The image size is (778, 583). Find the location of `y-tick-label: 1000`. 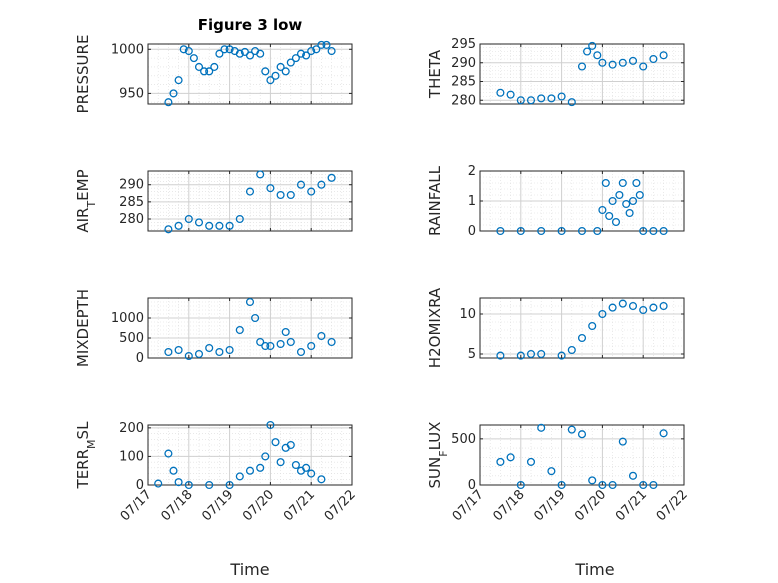

y-tick-label: 1000 is located at coordinates (127, 318).